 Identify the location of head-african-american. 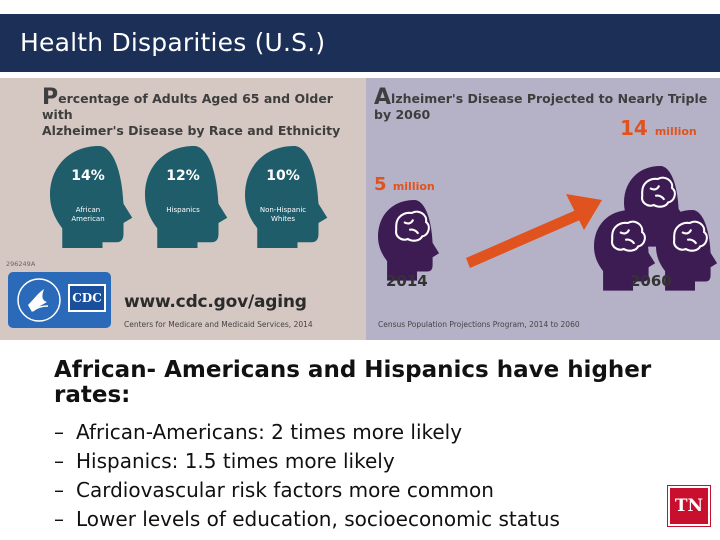
(91, 197).